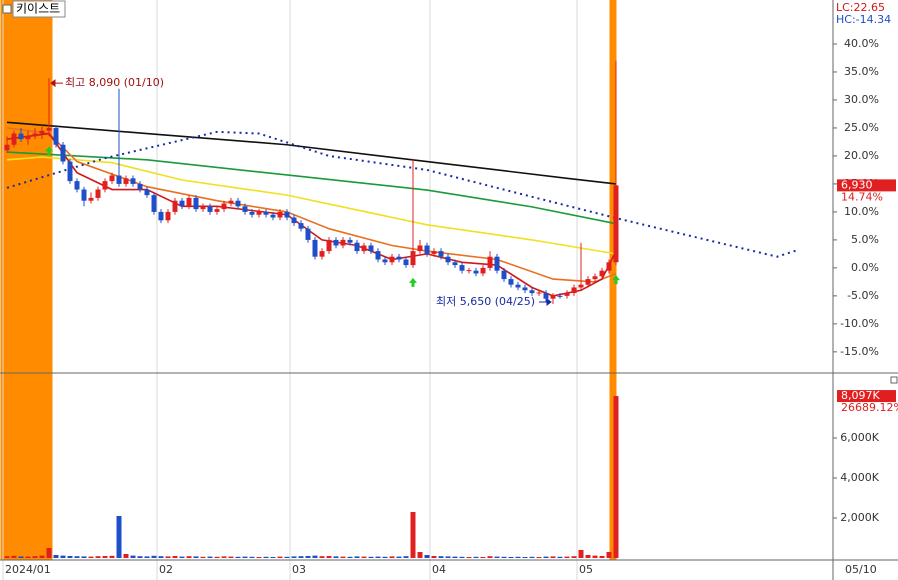 The height and width of the screenshot is (580, 898). What do you see at coordinates (859, 477) in the screenshot?
I see `y-tick-label: 4,000K` at bounding box center [859, 477].